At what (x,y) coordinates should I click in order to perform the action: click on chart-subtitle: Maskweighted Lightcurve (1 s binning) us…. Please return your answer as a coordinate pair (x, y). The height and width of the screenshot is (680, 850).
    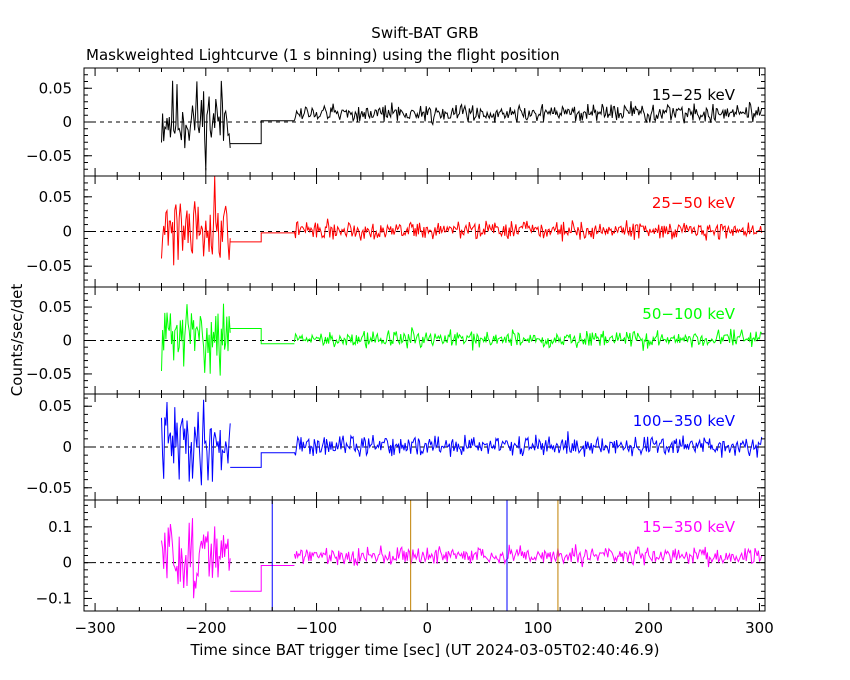
    Looking at the image, I should click on (323, 55).